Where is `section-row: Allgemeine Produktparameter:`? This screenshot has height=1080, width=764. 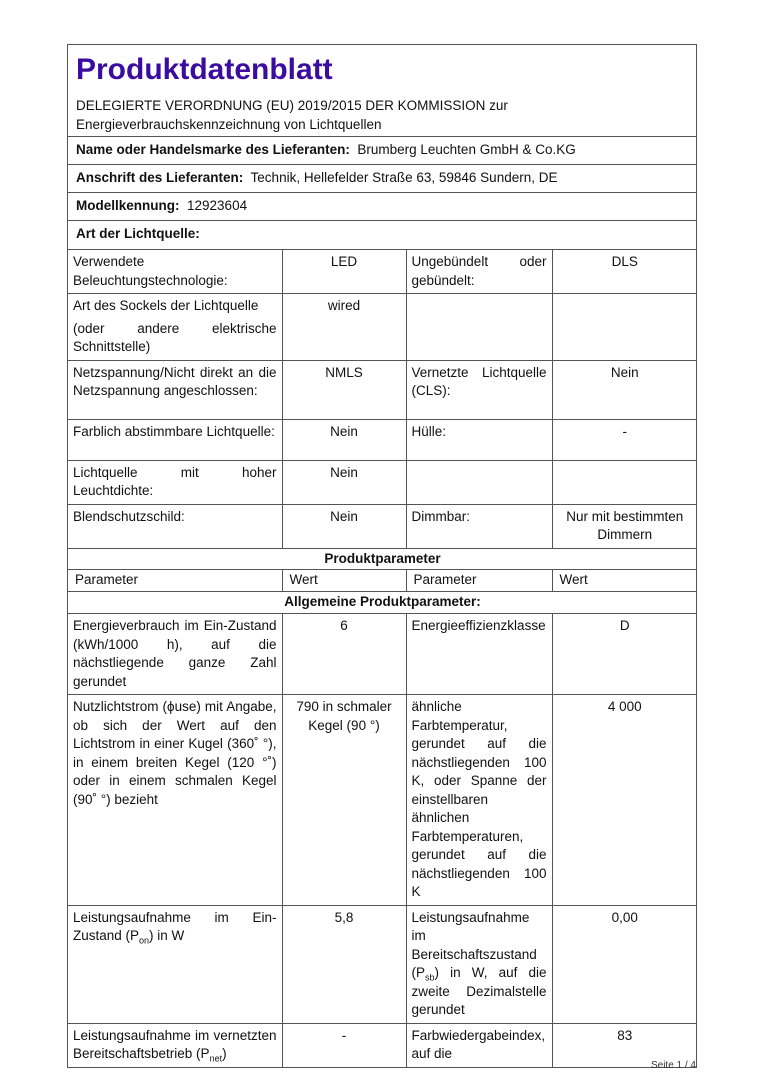 section-row: Allgemeine Produktparameter: is located at coordinates (382, 602).